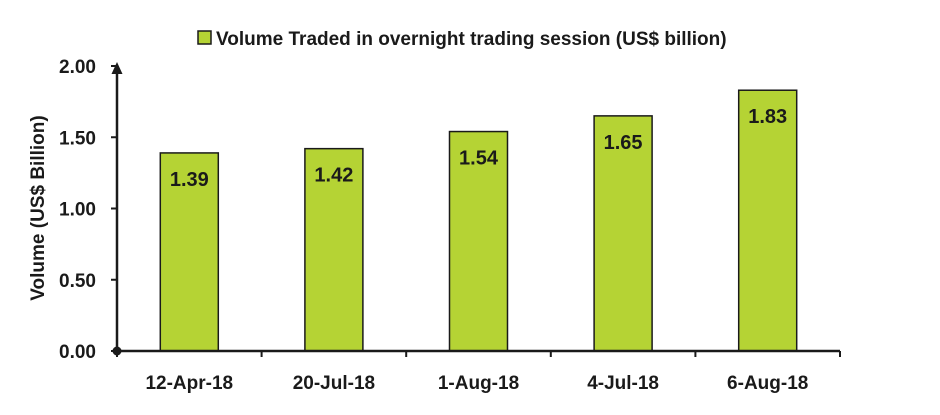 The height and width of the screenshot is (415, 940). Describe the element at coordinates (117, 351) in the screenshot. I see `axis-origin-dot` at that location.